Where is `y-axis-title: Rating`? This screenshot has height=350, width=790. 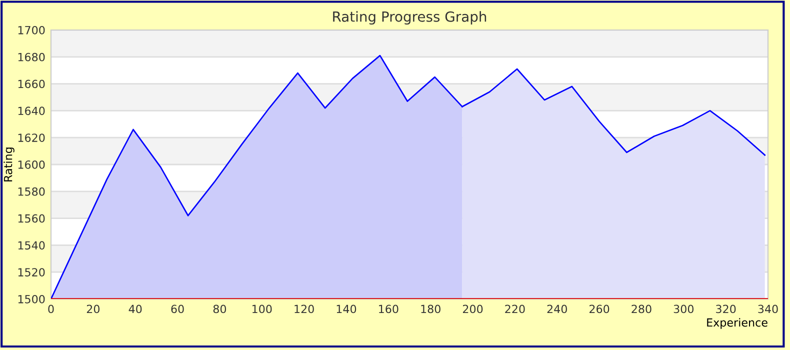
y-axis-title: Rating is located at coordinates (9, 165).